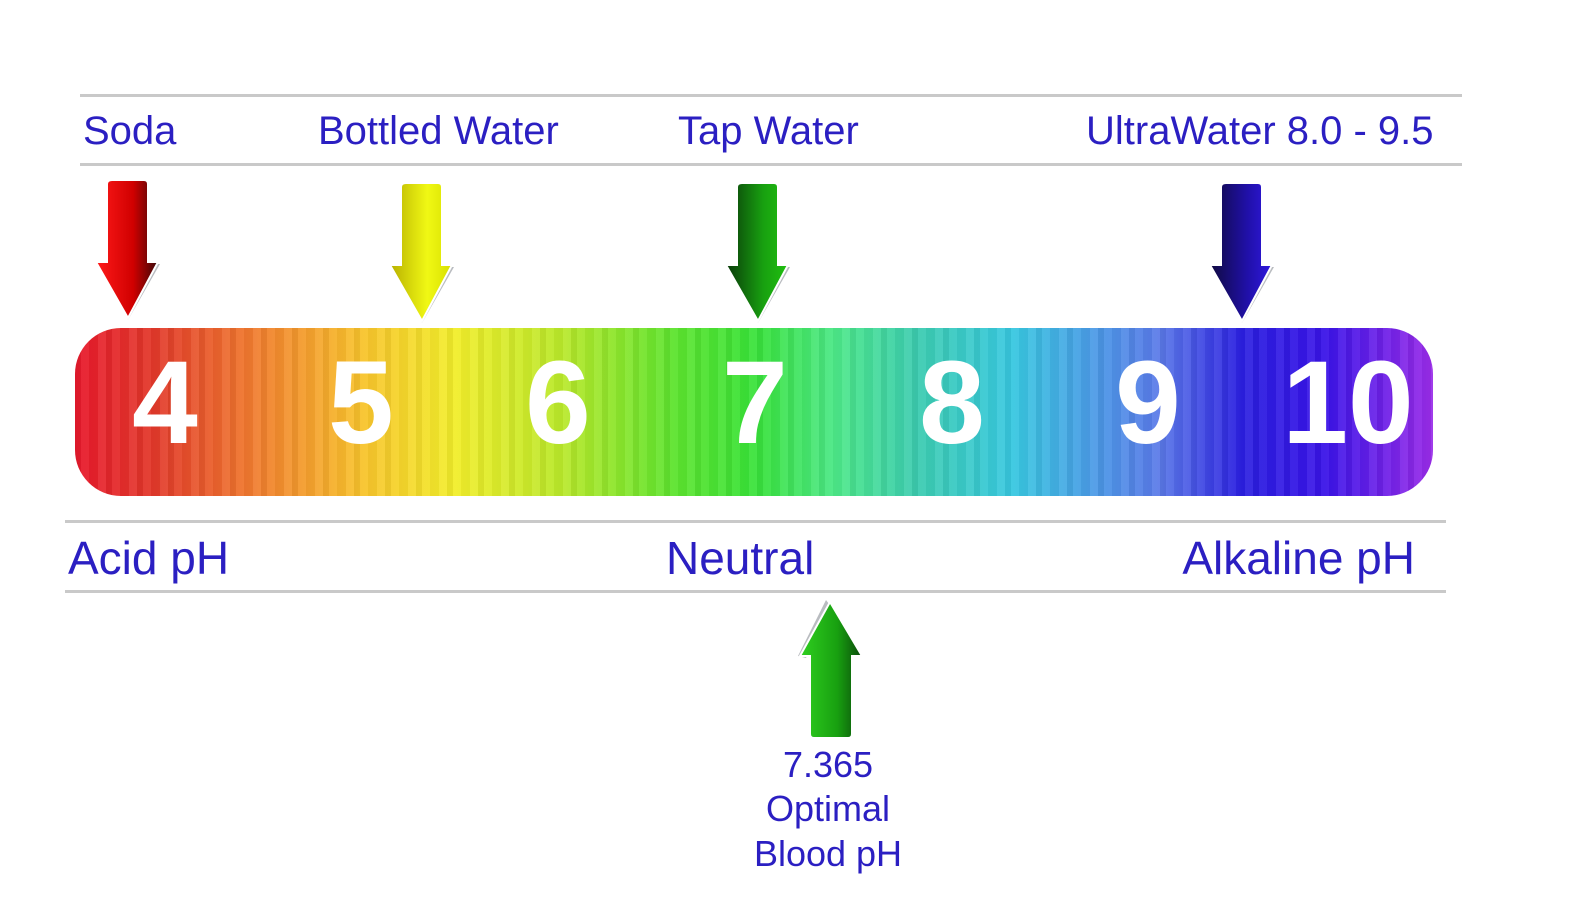 The image size is (1578, 924). Describe the element at coordinates (361, 403) in the screenshot. I see `ph-number-5: 5` at that location.